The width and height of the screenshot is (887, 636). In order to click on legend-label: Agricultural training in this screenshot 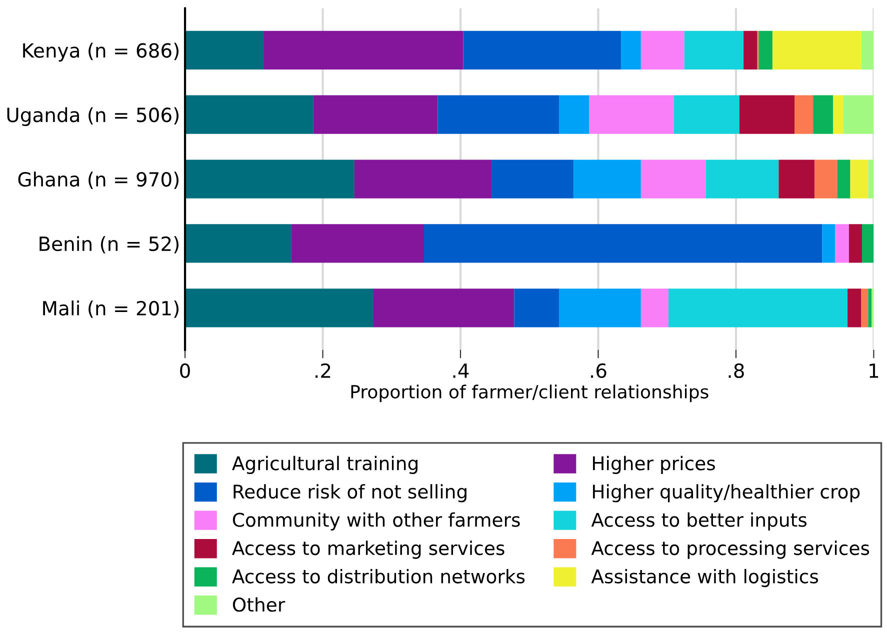, I will do `click(325, 465)`.